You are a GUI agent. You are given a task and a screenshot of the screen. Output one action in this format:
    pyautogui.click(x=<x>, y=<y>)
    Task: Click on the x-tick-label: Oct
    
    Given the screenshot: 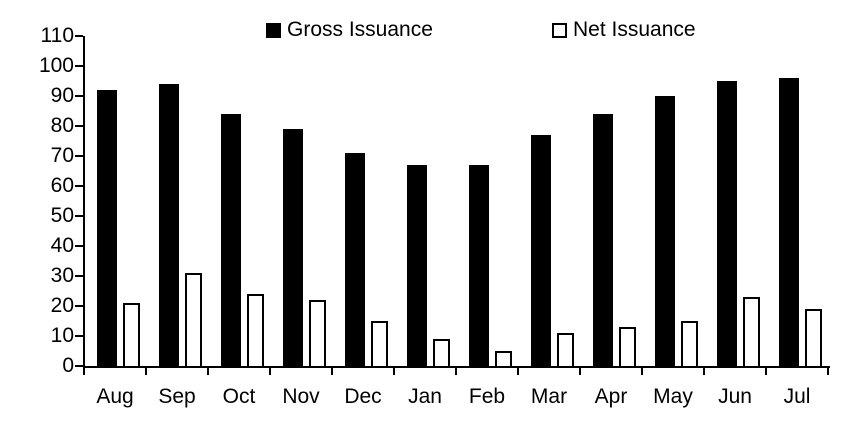 What is the action you would take?
    pyautogui.click(x=239, y=396)
    